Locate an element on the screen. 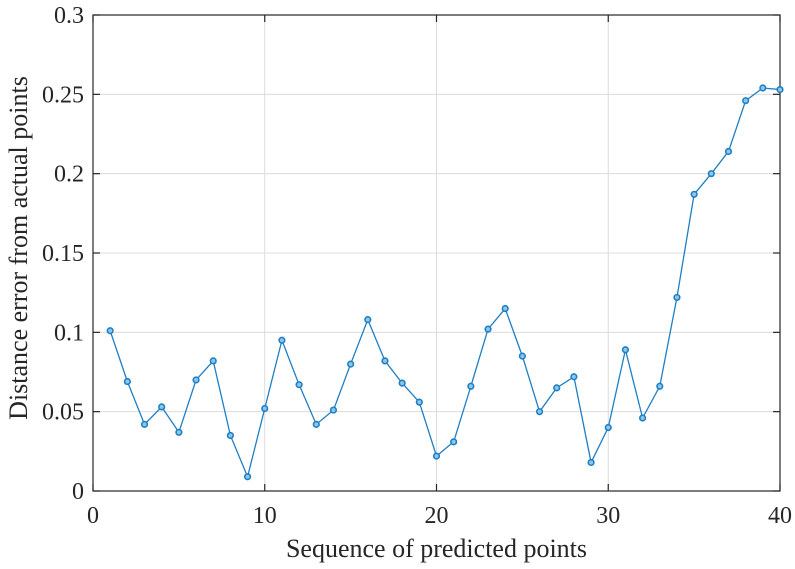 This screenshot has height=569, width=795. x-tick-label: 20 is located at coordinates (437, 516).